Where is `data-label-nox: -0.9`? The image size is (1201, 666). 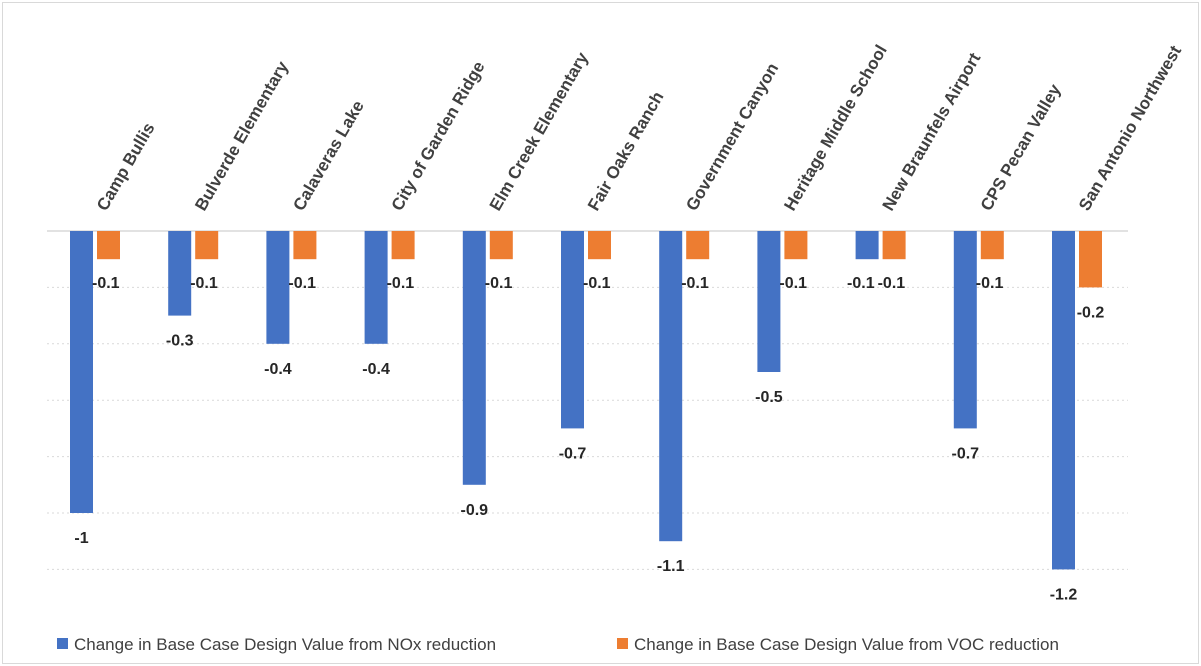 data-label-nox: -0.9 is located at coordinates (475, 510).